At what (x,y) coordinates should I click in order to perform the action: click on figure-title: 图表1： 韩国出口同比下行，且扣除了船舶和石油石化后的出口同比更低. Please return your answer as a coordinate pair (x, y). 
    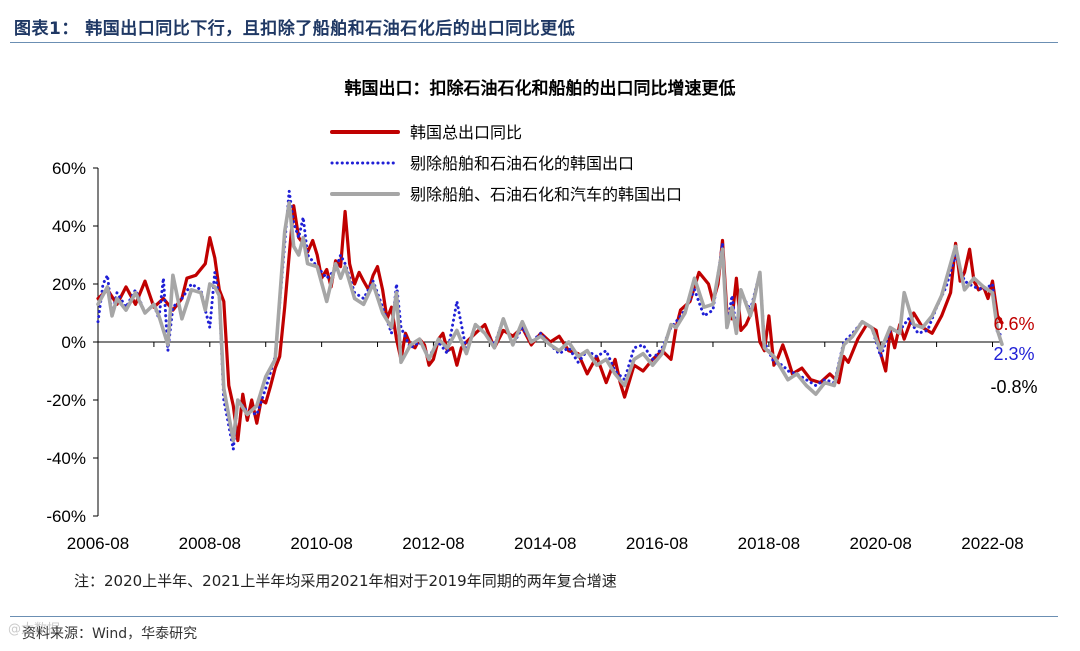
    Looking at the image, I should click on (295, 29).